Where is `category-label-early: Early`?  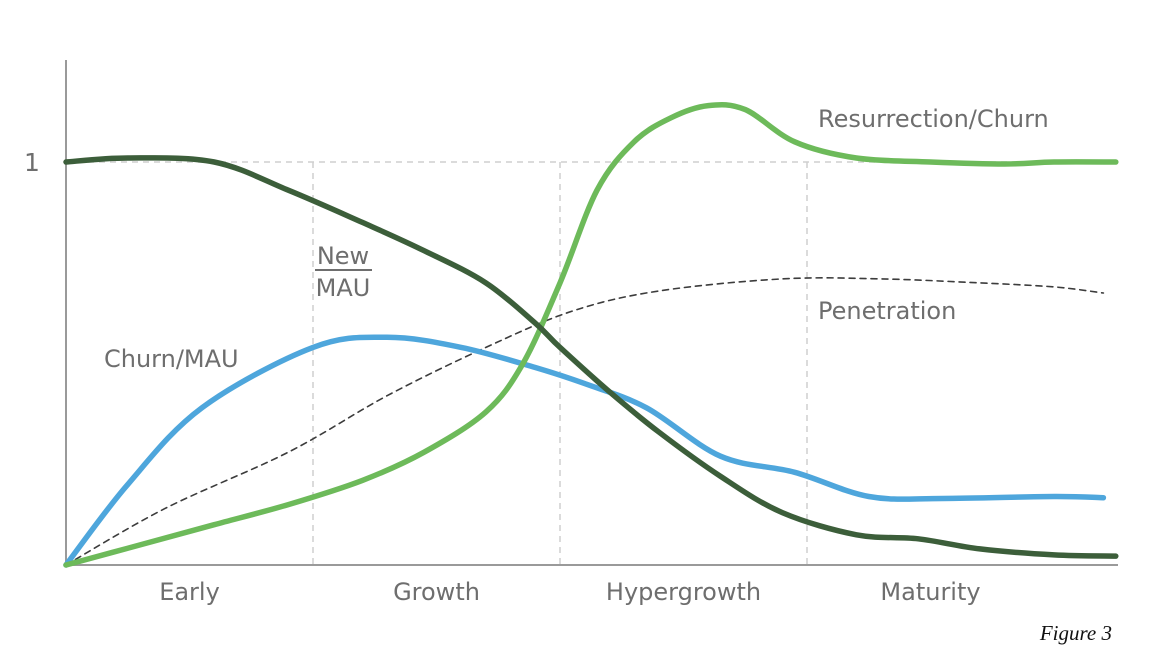 category-label-early: Early is located at coordinates (189, 592).